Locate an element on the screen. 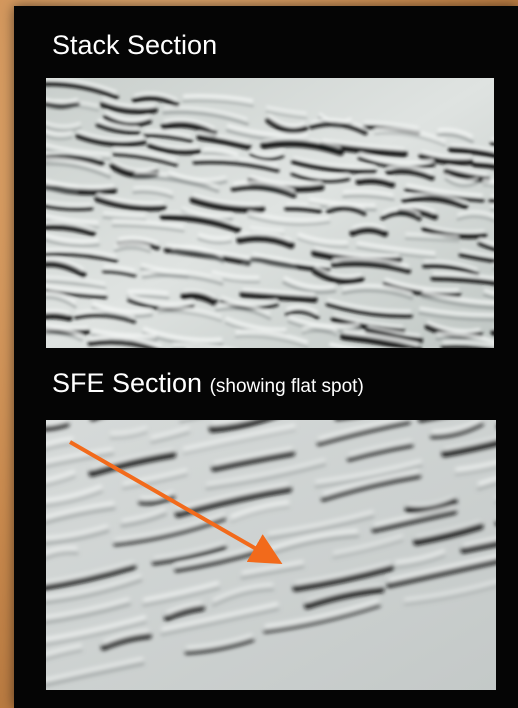  stack-section-title: Stack Section is located at coordinates (134, 45).